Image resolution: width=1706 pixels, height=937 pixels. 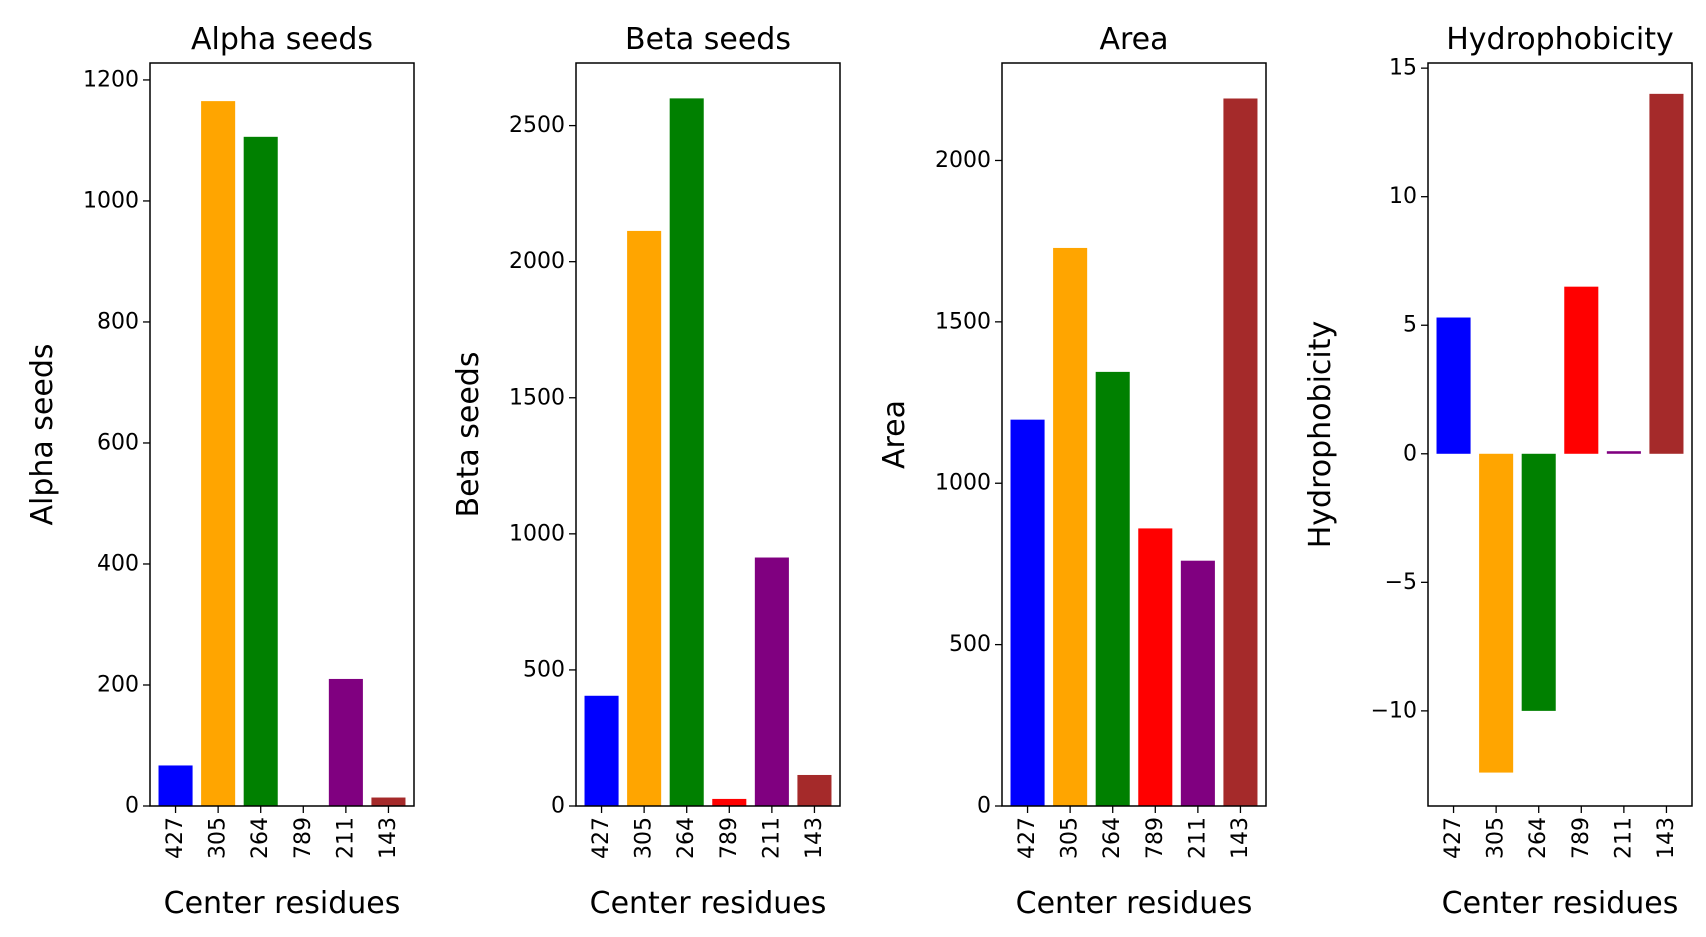 I want to click on y-tick-label: 200, so click(x=118, y=684).